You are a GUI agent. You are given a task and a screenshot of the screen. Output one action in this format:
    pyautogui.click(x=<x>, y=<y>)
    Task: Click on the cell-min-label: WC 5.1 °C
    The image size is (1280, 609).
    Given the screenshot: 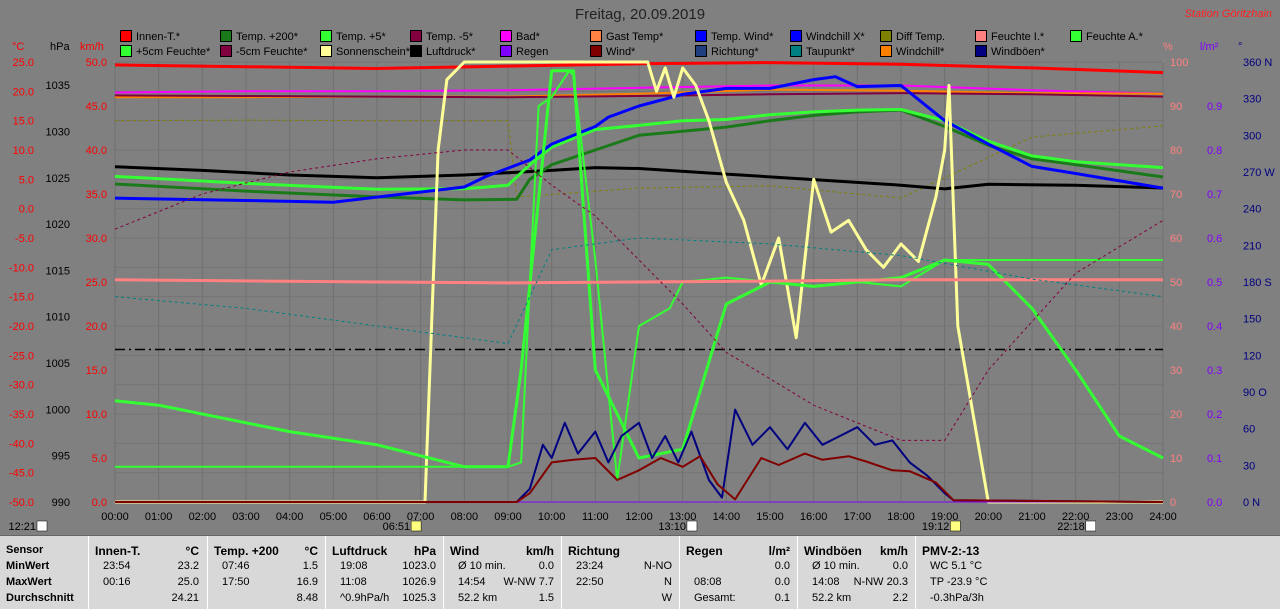 What is the action you would take?
    pyautogui.click(x=956, y=566)
    